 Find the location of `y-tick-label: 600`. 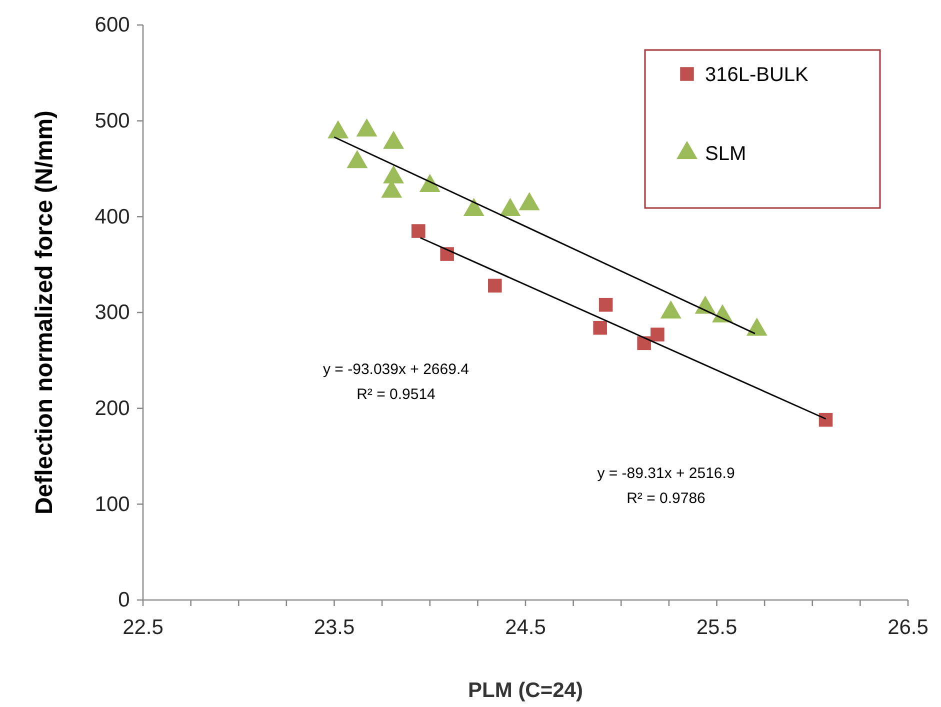

y-tick-label: 600 is located at coordinates (112, 25).